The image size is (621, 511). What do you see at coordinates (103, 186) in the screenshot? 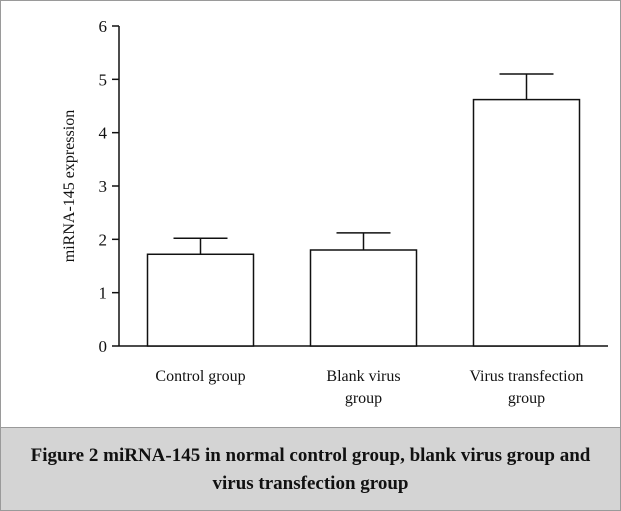
I see `y-tick-label: 3` at bounding box center [103, 186].